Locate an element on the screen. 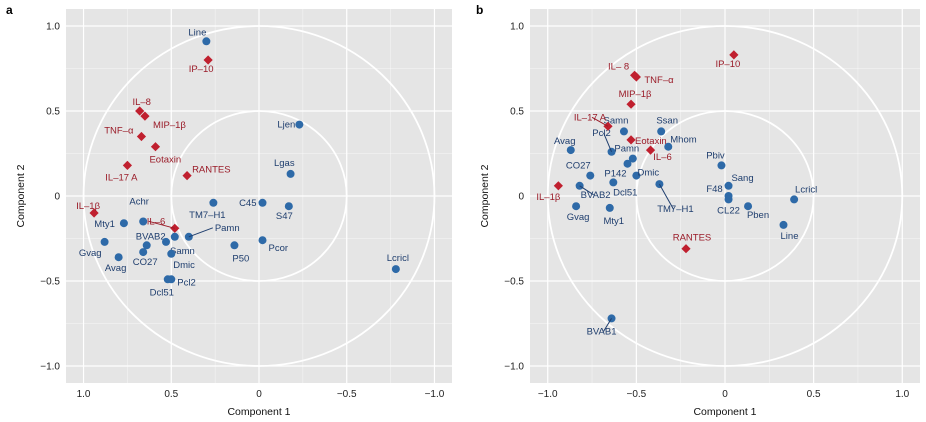 This screenshot has width=926, height=422. taxon-label: Pcor is located at coordinates (279, 248).